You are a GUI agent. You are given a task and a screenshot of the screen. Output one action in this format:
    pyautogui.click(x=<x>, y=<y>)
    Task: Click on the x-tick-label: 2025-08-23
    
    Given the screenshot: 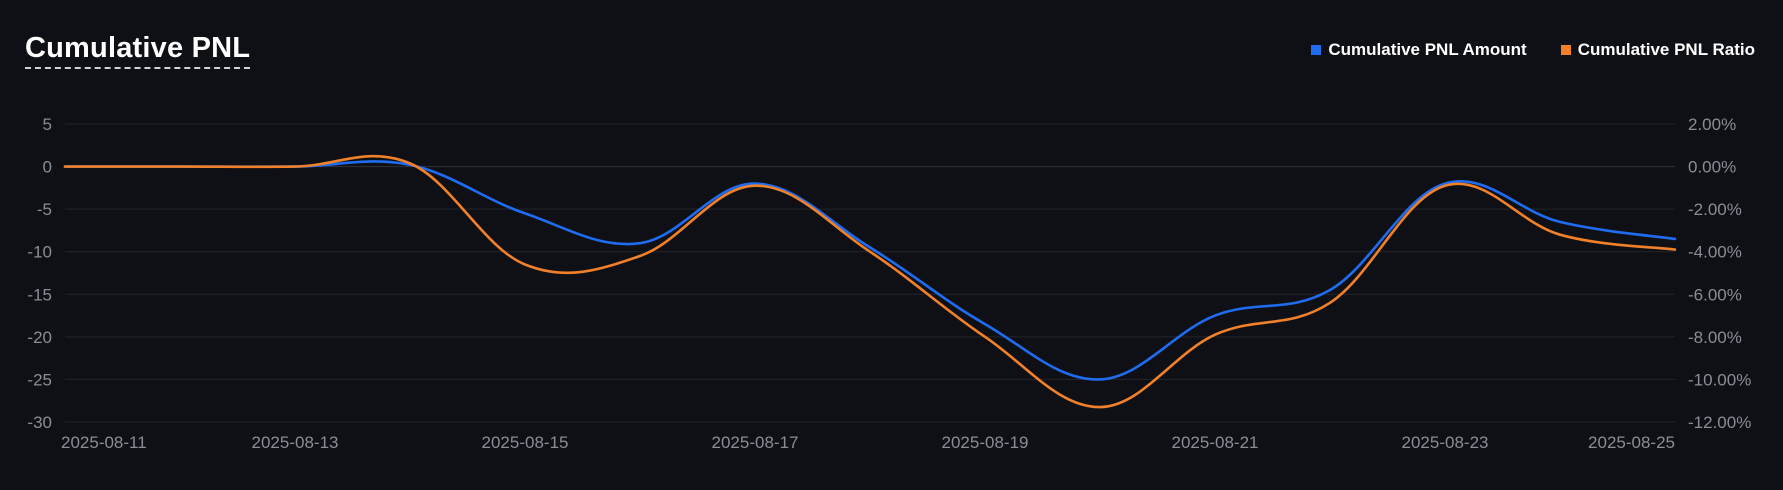 What is the action you would take?
    pyautogui.click(x=1445, y=442)
    